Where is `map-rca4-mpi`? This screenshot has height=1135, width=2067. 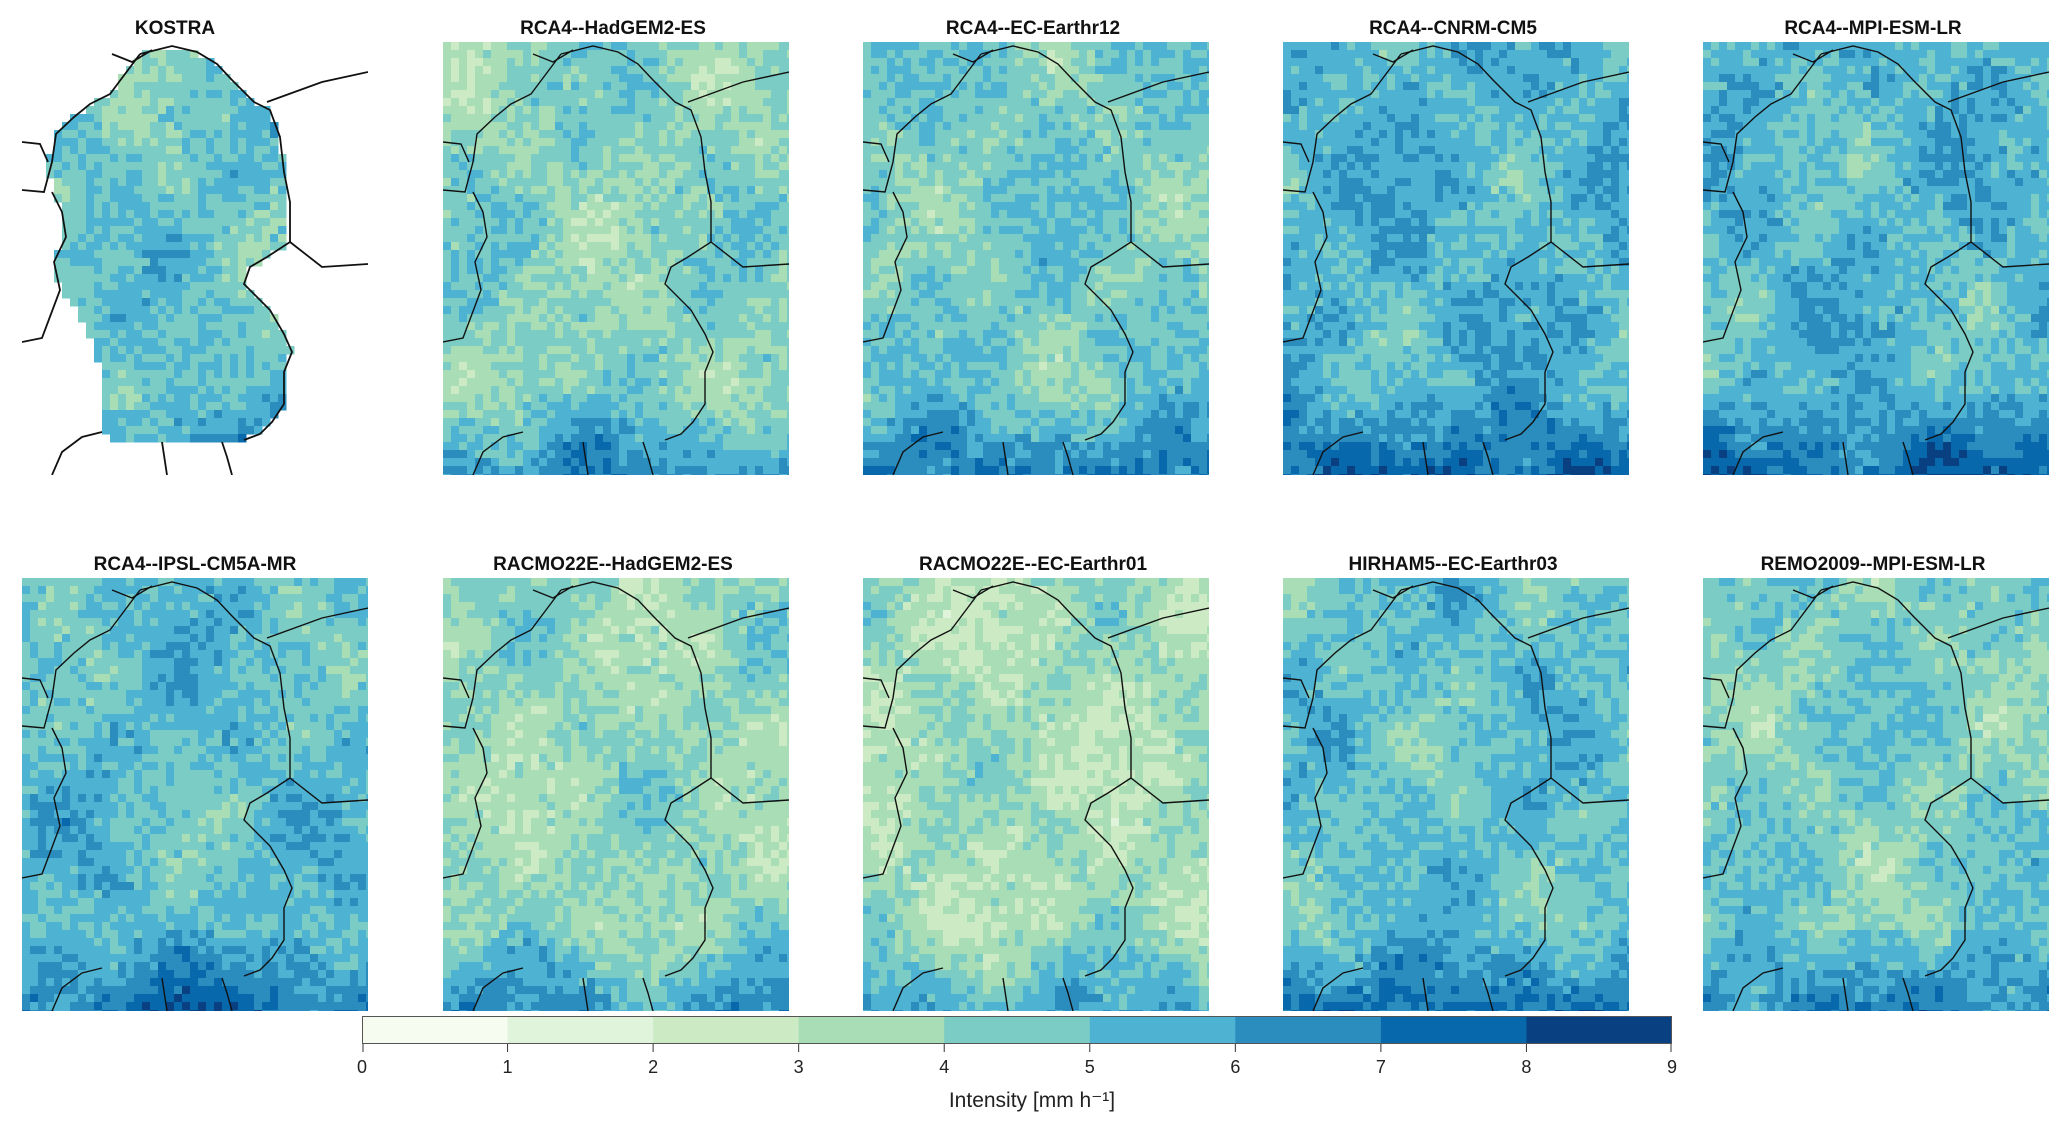
map-rca4-mpi is located at coordinates (1876, 258).